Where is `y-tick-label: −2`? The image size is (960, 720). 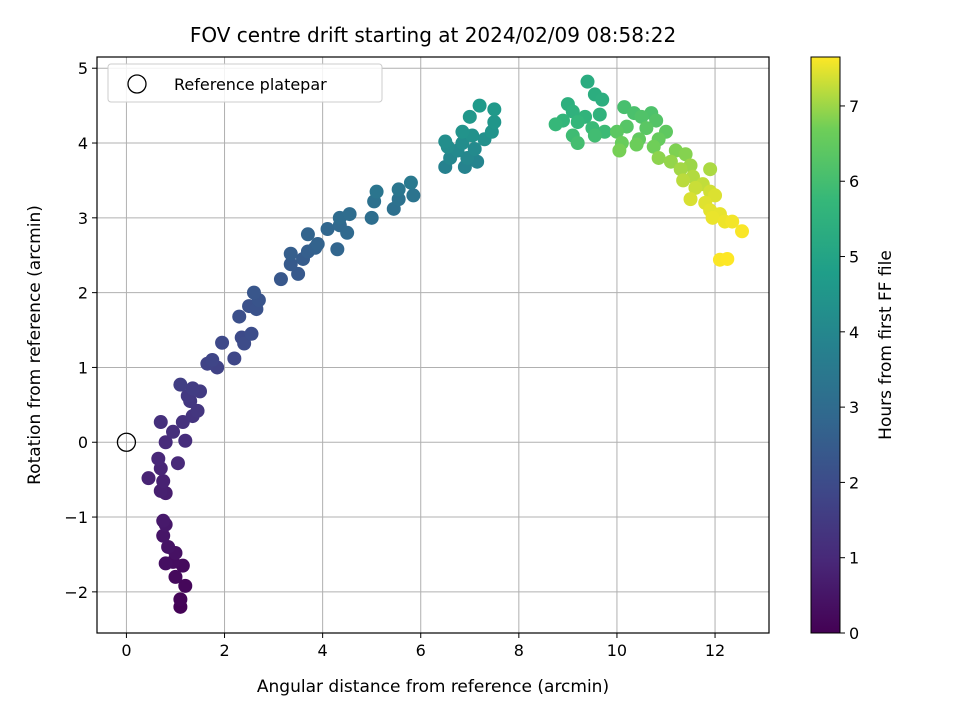
y-tick-label: −2 is located at coordinates (76, 592).